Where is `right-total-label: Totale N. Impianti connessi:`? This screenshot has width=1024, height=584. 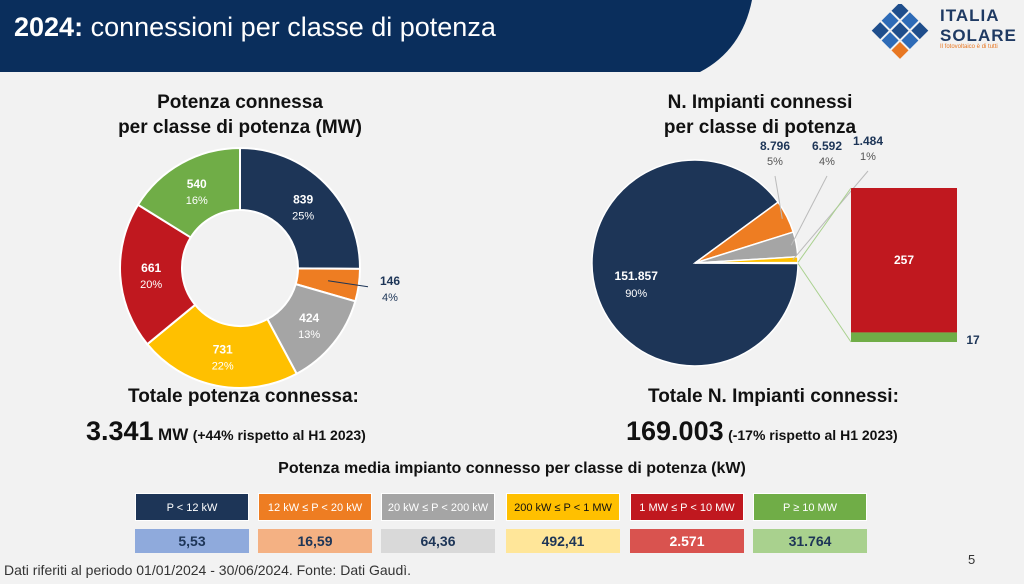
right-total-label: Totale N. Impianti connessi: is located at coordinates (773, 396).